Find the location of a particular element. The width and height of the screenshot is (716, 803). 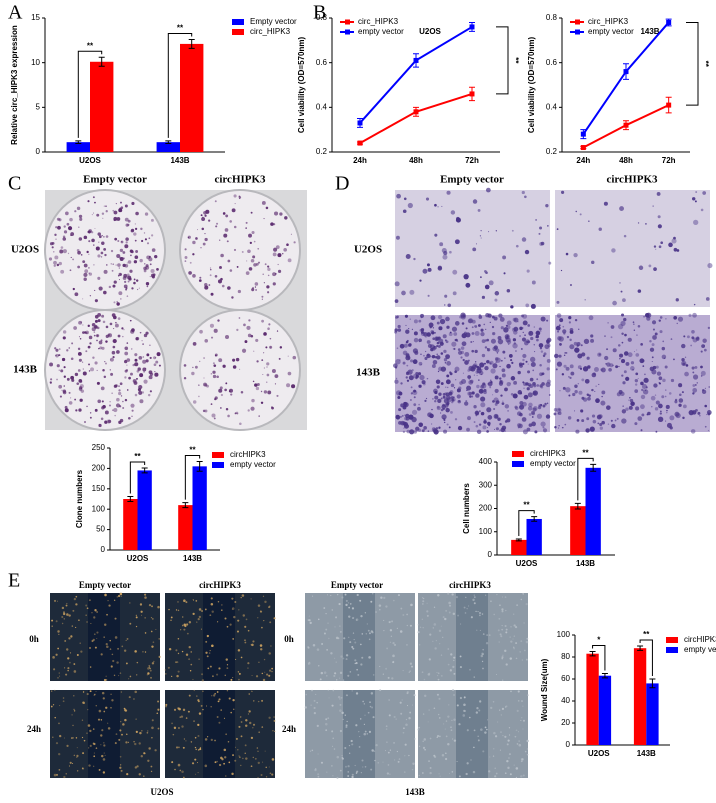

column-label: Empty vector is located at coordinates (105, 585).